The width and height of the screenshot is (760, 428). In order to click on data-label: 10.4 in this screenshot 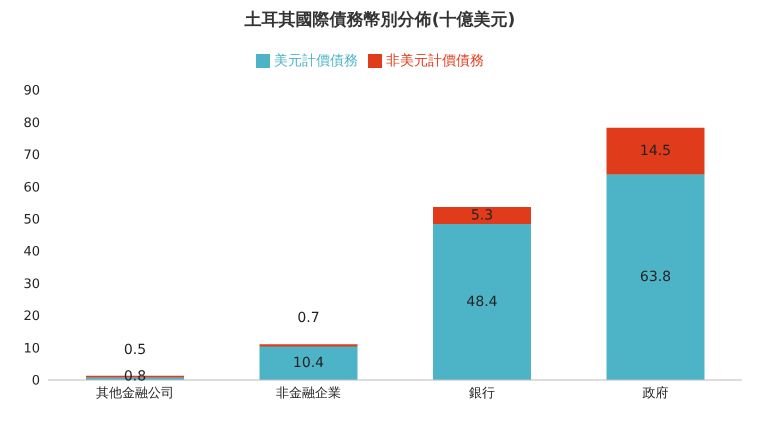, I will do `click(308, 363)`.